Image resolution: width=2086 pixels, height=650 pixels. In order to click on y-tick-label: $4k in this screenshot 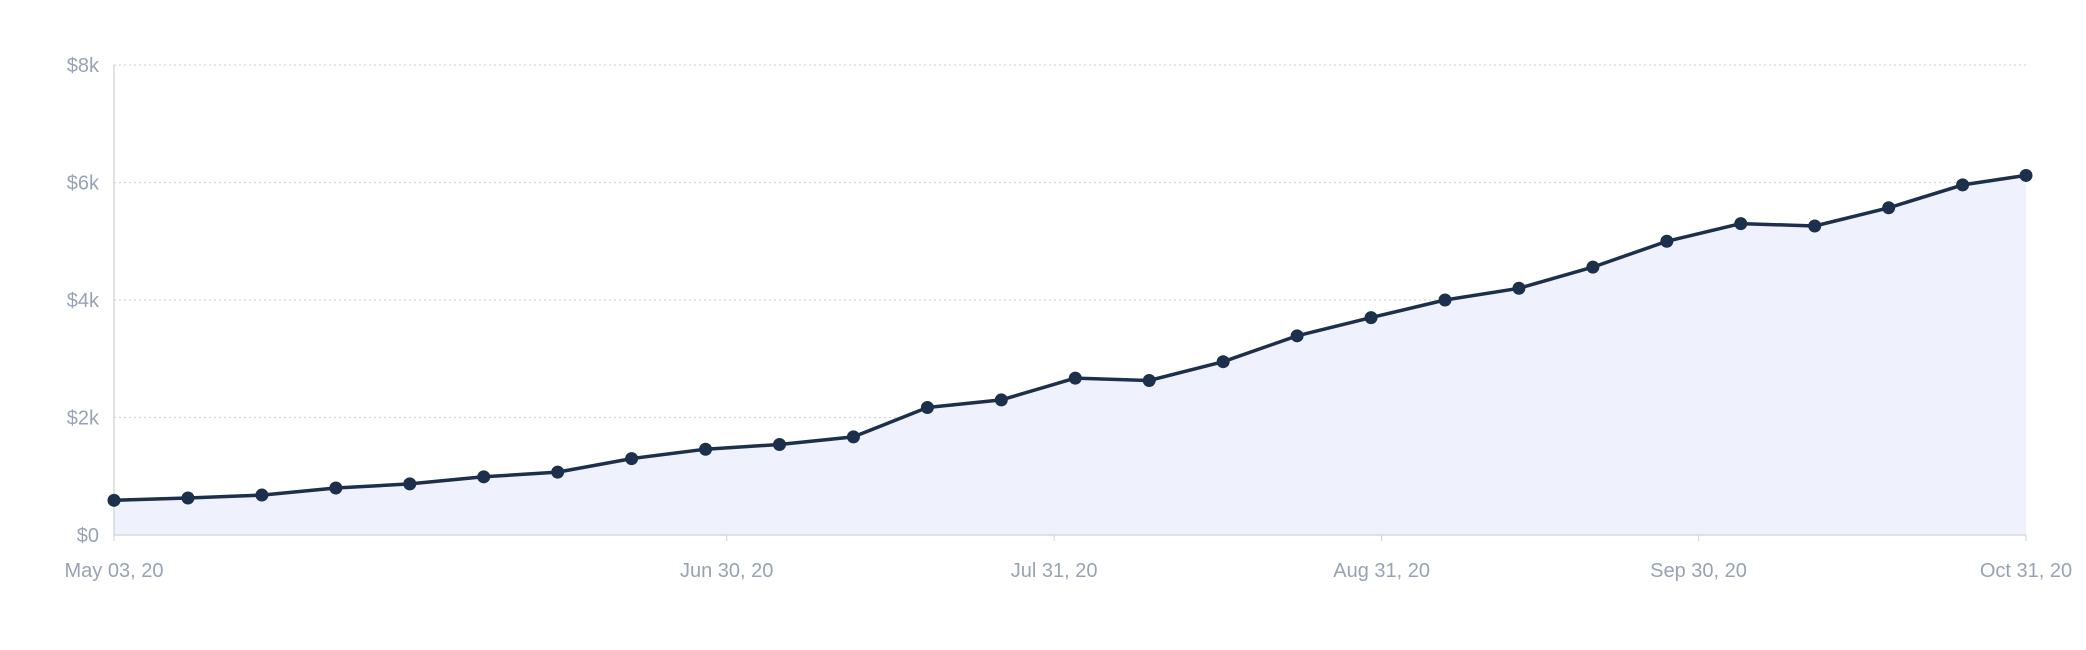, I will do `click(83, 301)`.